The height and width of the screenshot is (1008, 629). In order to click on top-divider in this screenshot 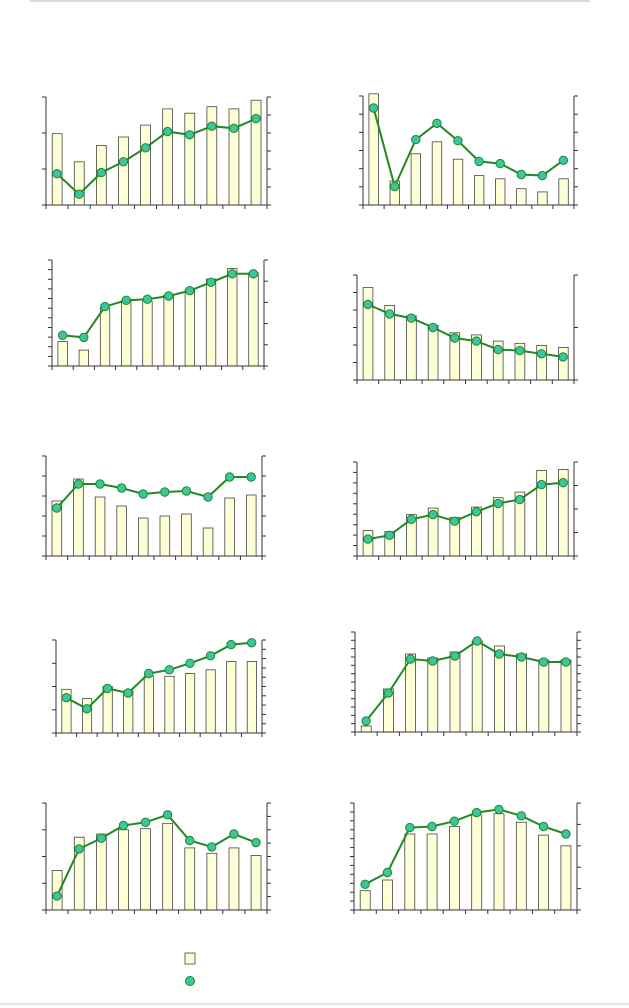, I will do `click(310, 1)`.